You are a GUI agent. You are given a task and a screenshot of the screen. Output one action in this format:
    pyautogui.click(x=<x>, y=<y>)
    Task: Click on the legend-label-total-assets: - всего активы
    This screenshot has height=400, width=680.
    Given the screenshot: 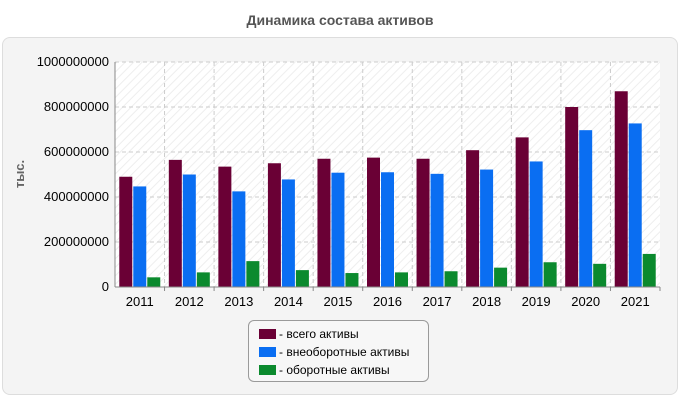 What is the action you would take?
    pyautogui.click(x=319, y=334)
    